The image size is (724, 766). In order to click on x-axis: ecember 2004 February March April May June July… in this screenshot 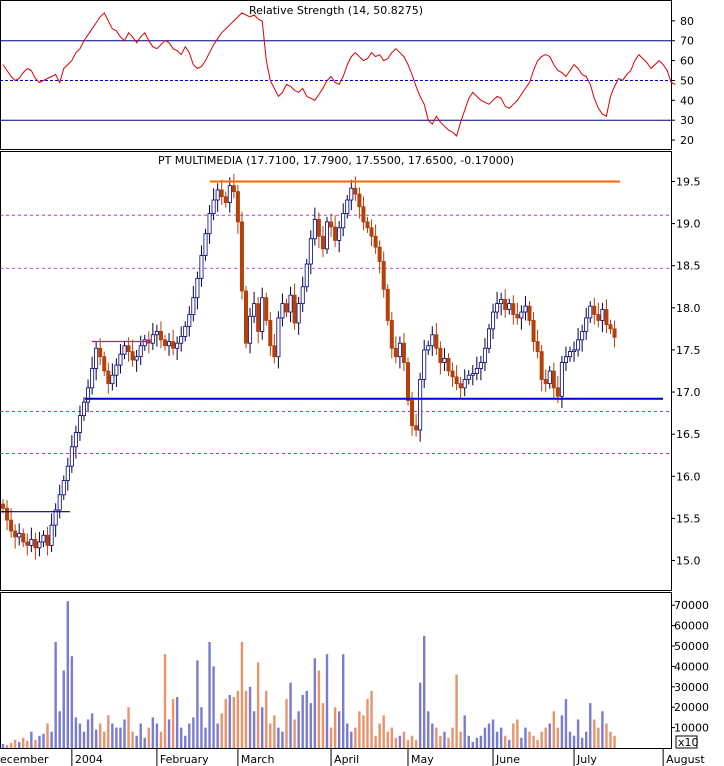, I will do `click(352, 757)`.